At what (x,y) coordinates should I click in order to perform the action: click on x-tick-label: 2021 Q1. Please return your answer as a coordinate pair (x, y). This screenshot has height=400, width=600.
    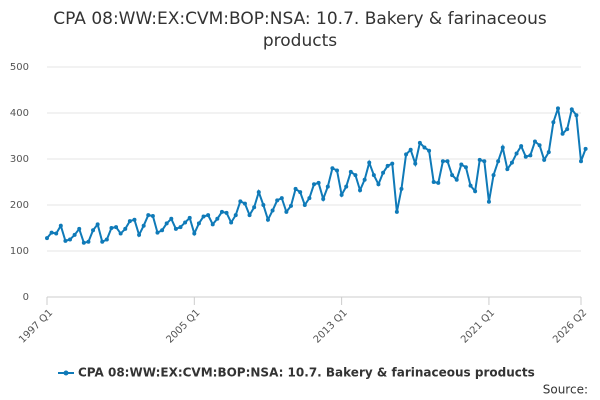
    Looking at the image, I should click on (478, 326).